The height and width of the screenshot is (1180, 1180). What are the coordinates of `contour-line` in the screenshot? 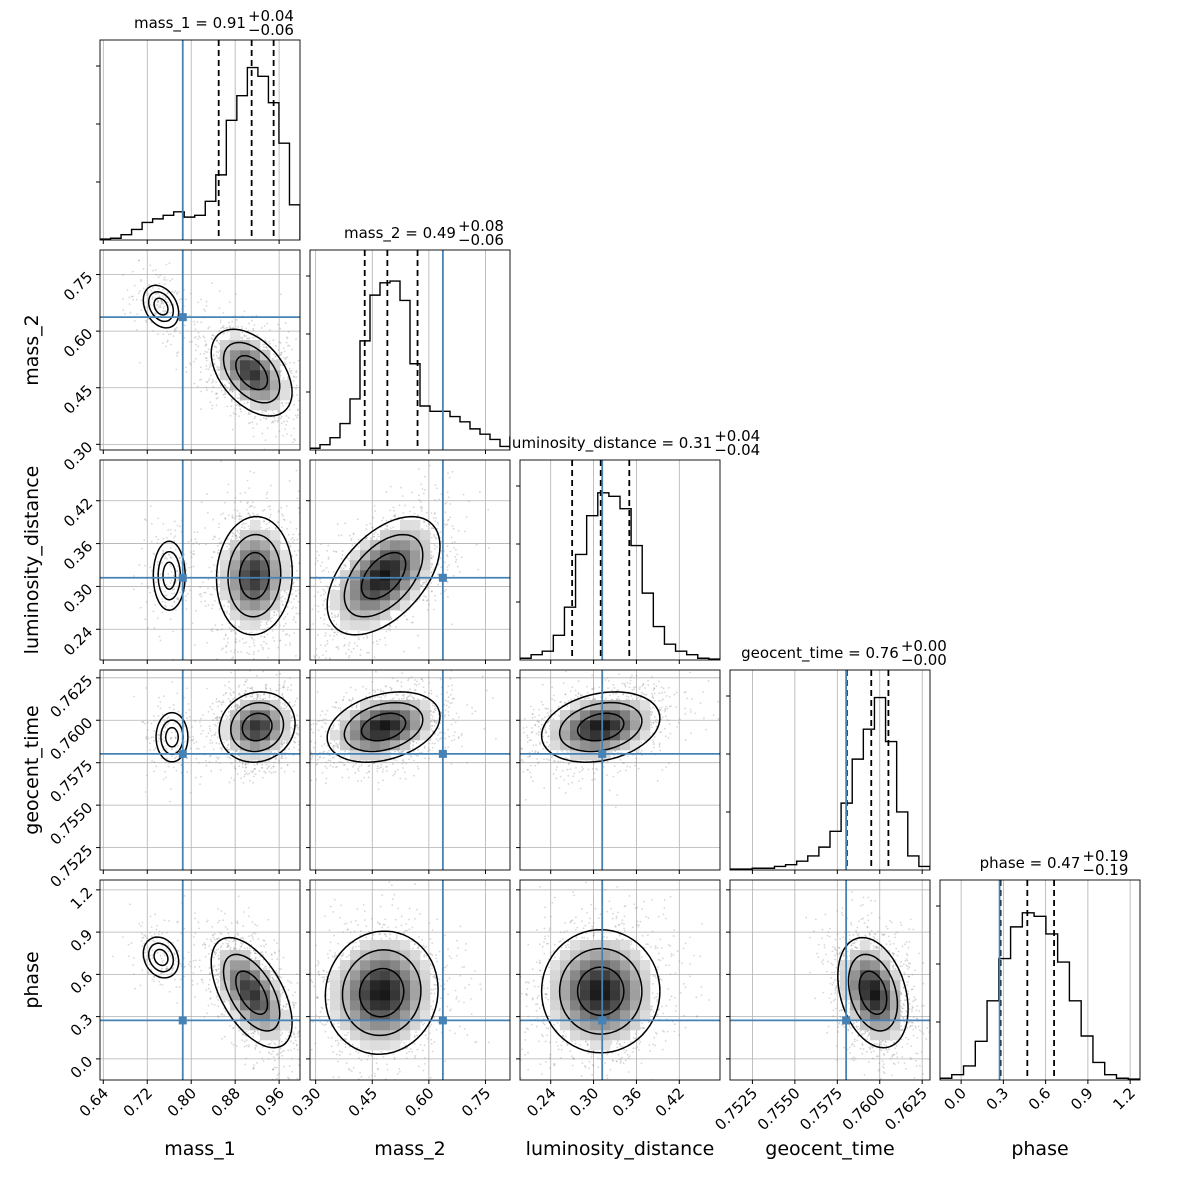 It's located at (169, 575).